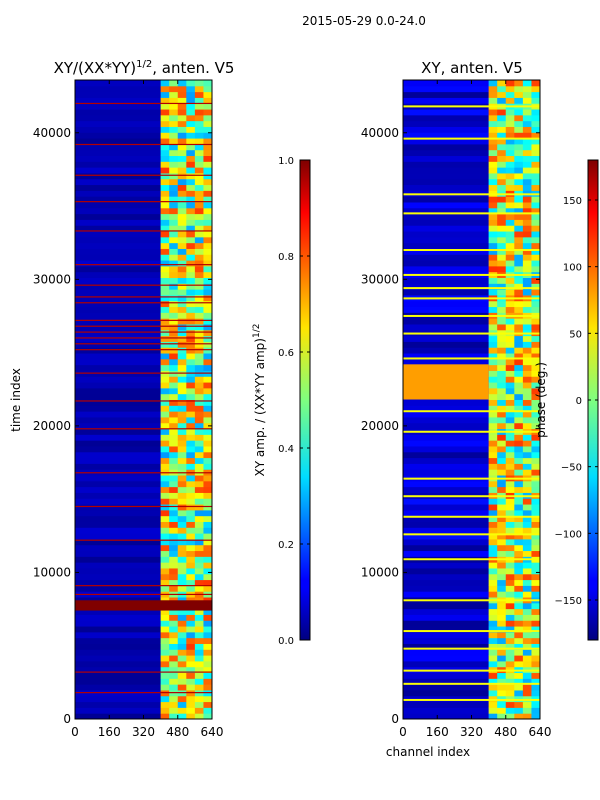 The image size is (600, 800). Describe the element at coordinates (380, 133) in the screenshot. I see `y-tick-label: 40000` at that location.